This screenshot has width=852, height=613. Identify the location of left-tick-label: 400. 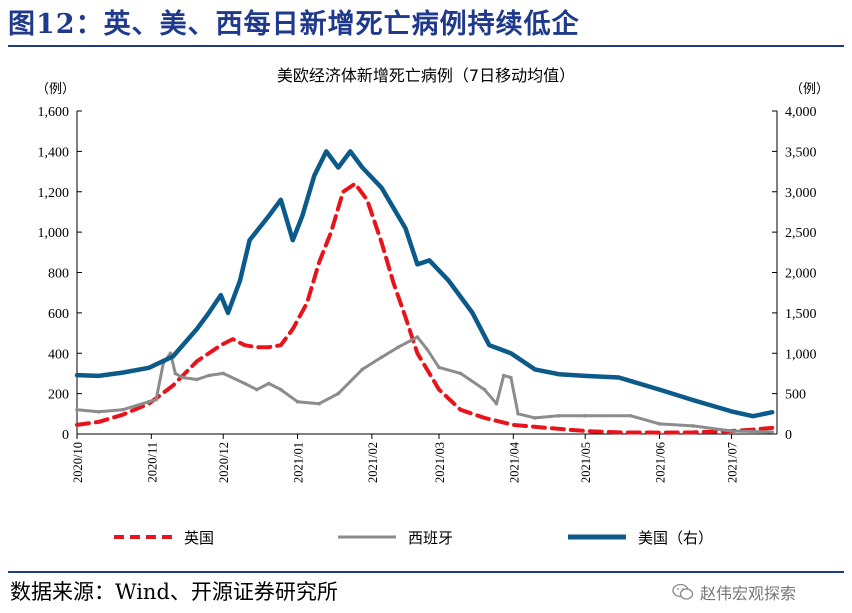
(58, 354).